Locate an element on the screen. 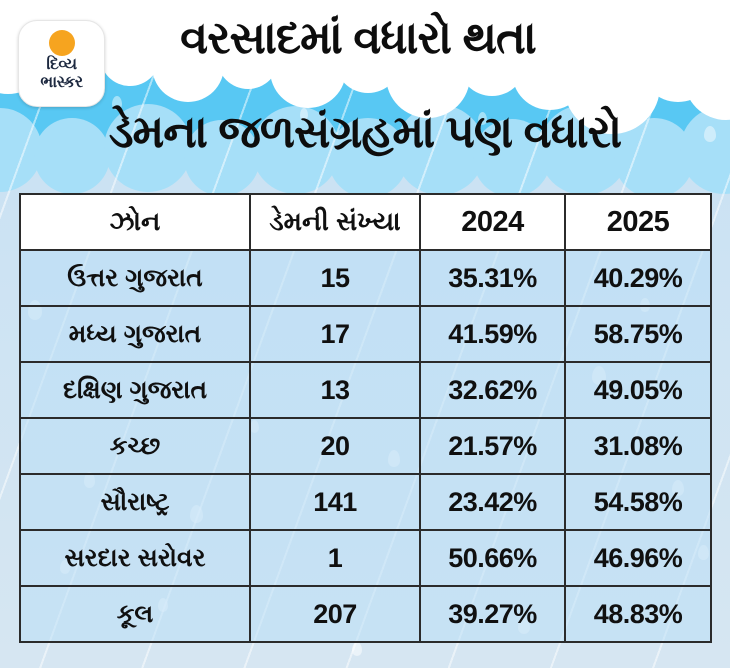 Image resolution: width=730 pixels, height=668 pixels. table-row: સરદાર સરોવર 1 50.66% 46.96% is located at coordinates (365, 558).